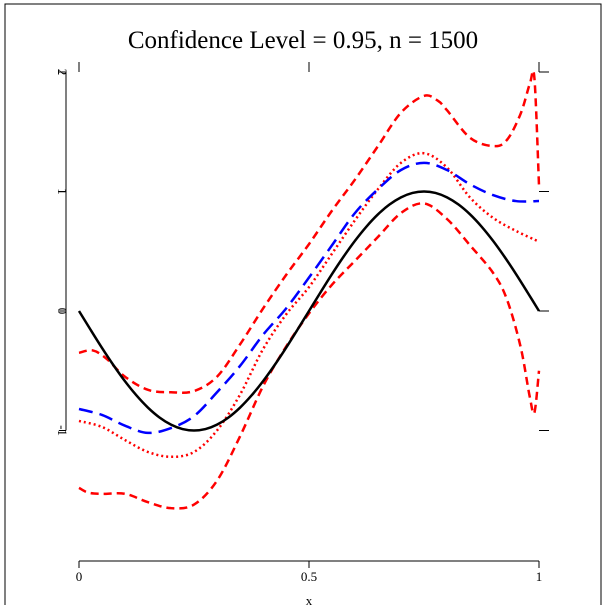  Describe the element at coordinates (62, 191) in the screenshot. I see `y-tick-label: 1` at that location.